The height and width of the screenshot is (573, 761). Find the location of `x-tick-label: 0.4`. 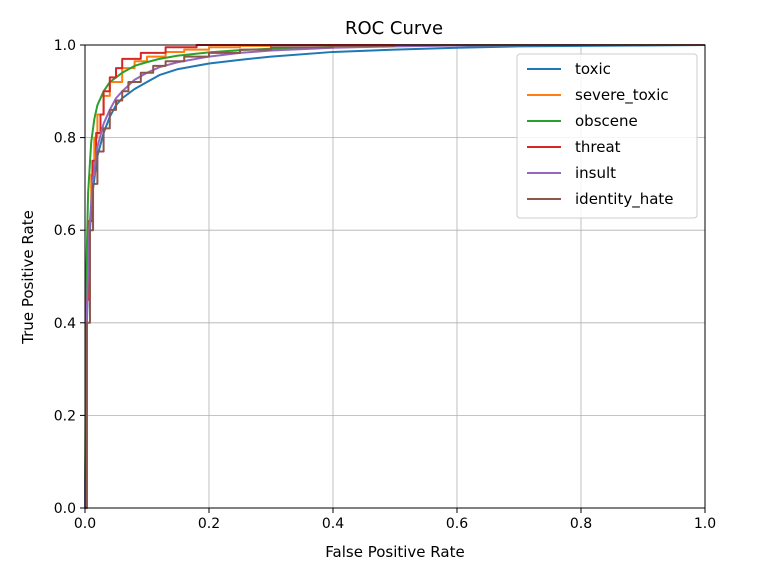

x-tick-label: 0.4 is located at coordinates (333, 524).